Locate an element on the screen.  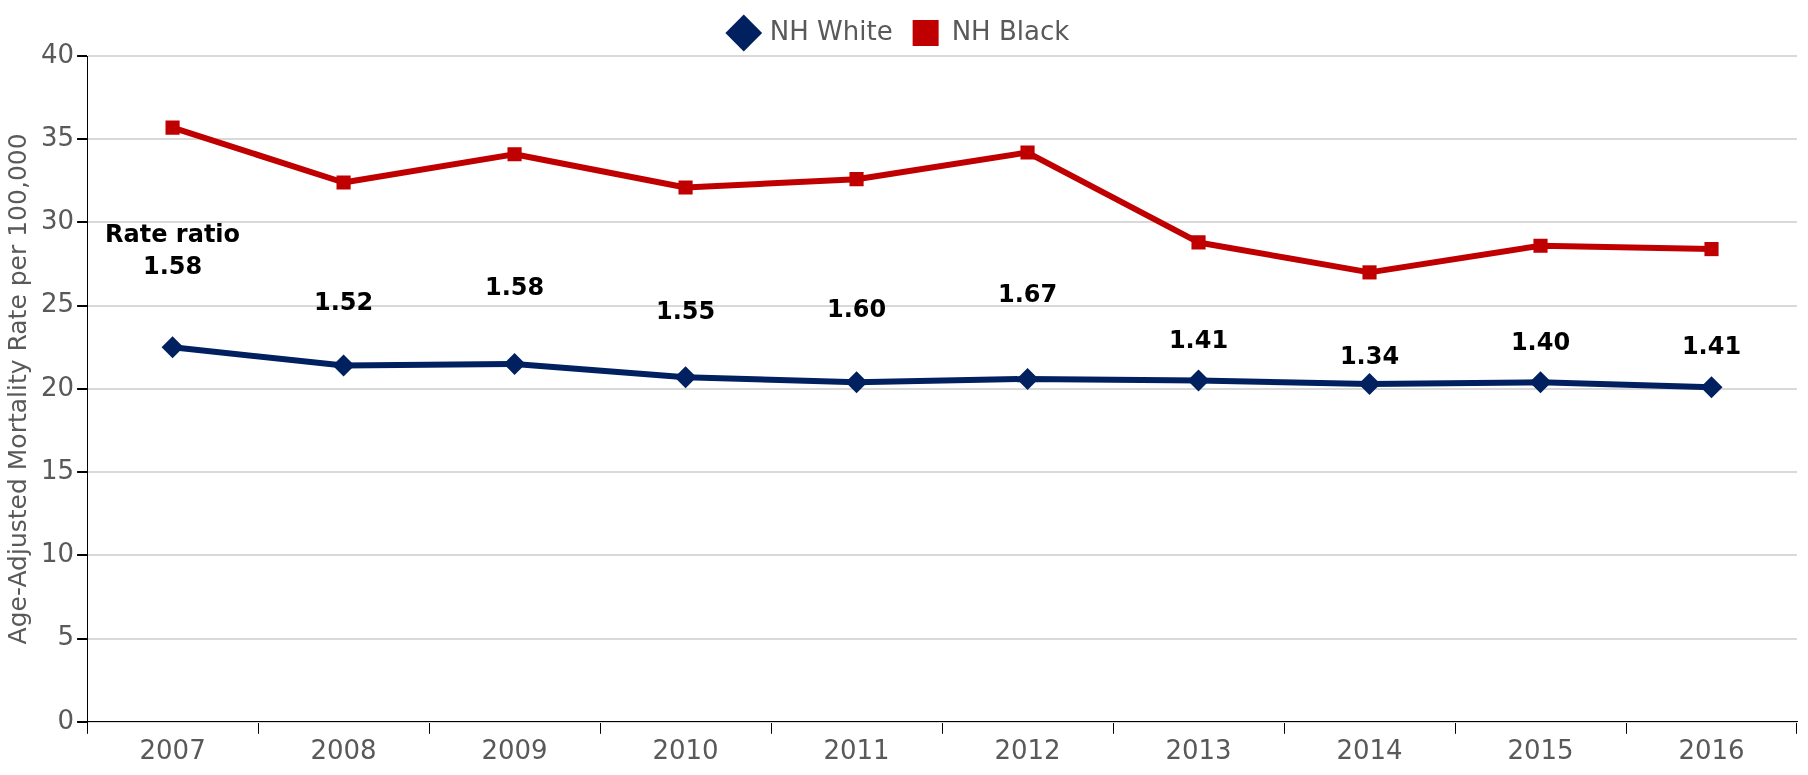
legend-label: NH White is located at coordinates (831, 30).